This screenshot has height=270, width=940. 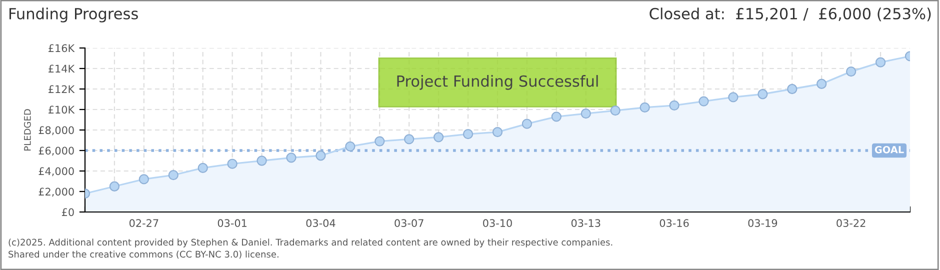 What do you see at coordinates (61, 48) in the screenshot?
I see `y-tick-label: £16K` at bounding box center [61, 48].